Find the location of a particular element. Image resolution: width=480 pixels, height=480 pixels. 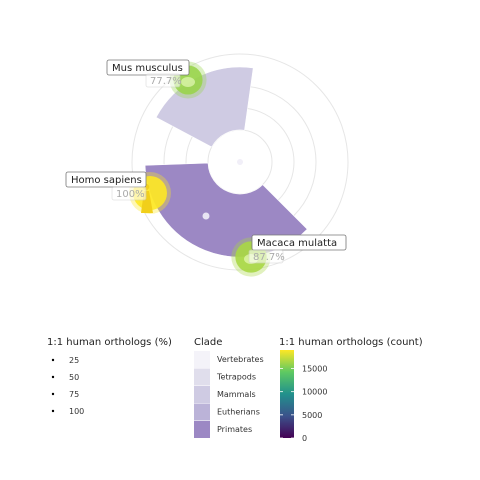

size-legend: 1:1 human orthologs (%) 25 50 75 100 is located at coordinates (109, 376).